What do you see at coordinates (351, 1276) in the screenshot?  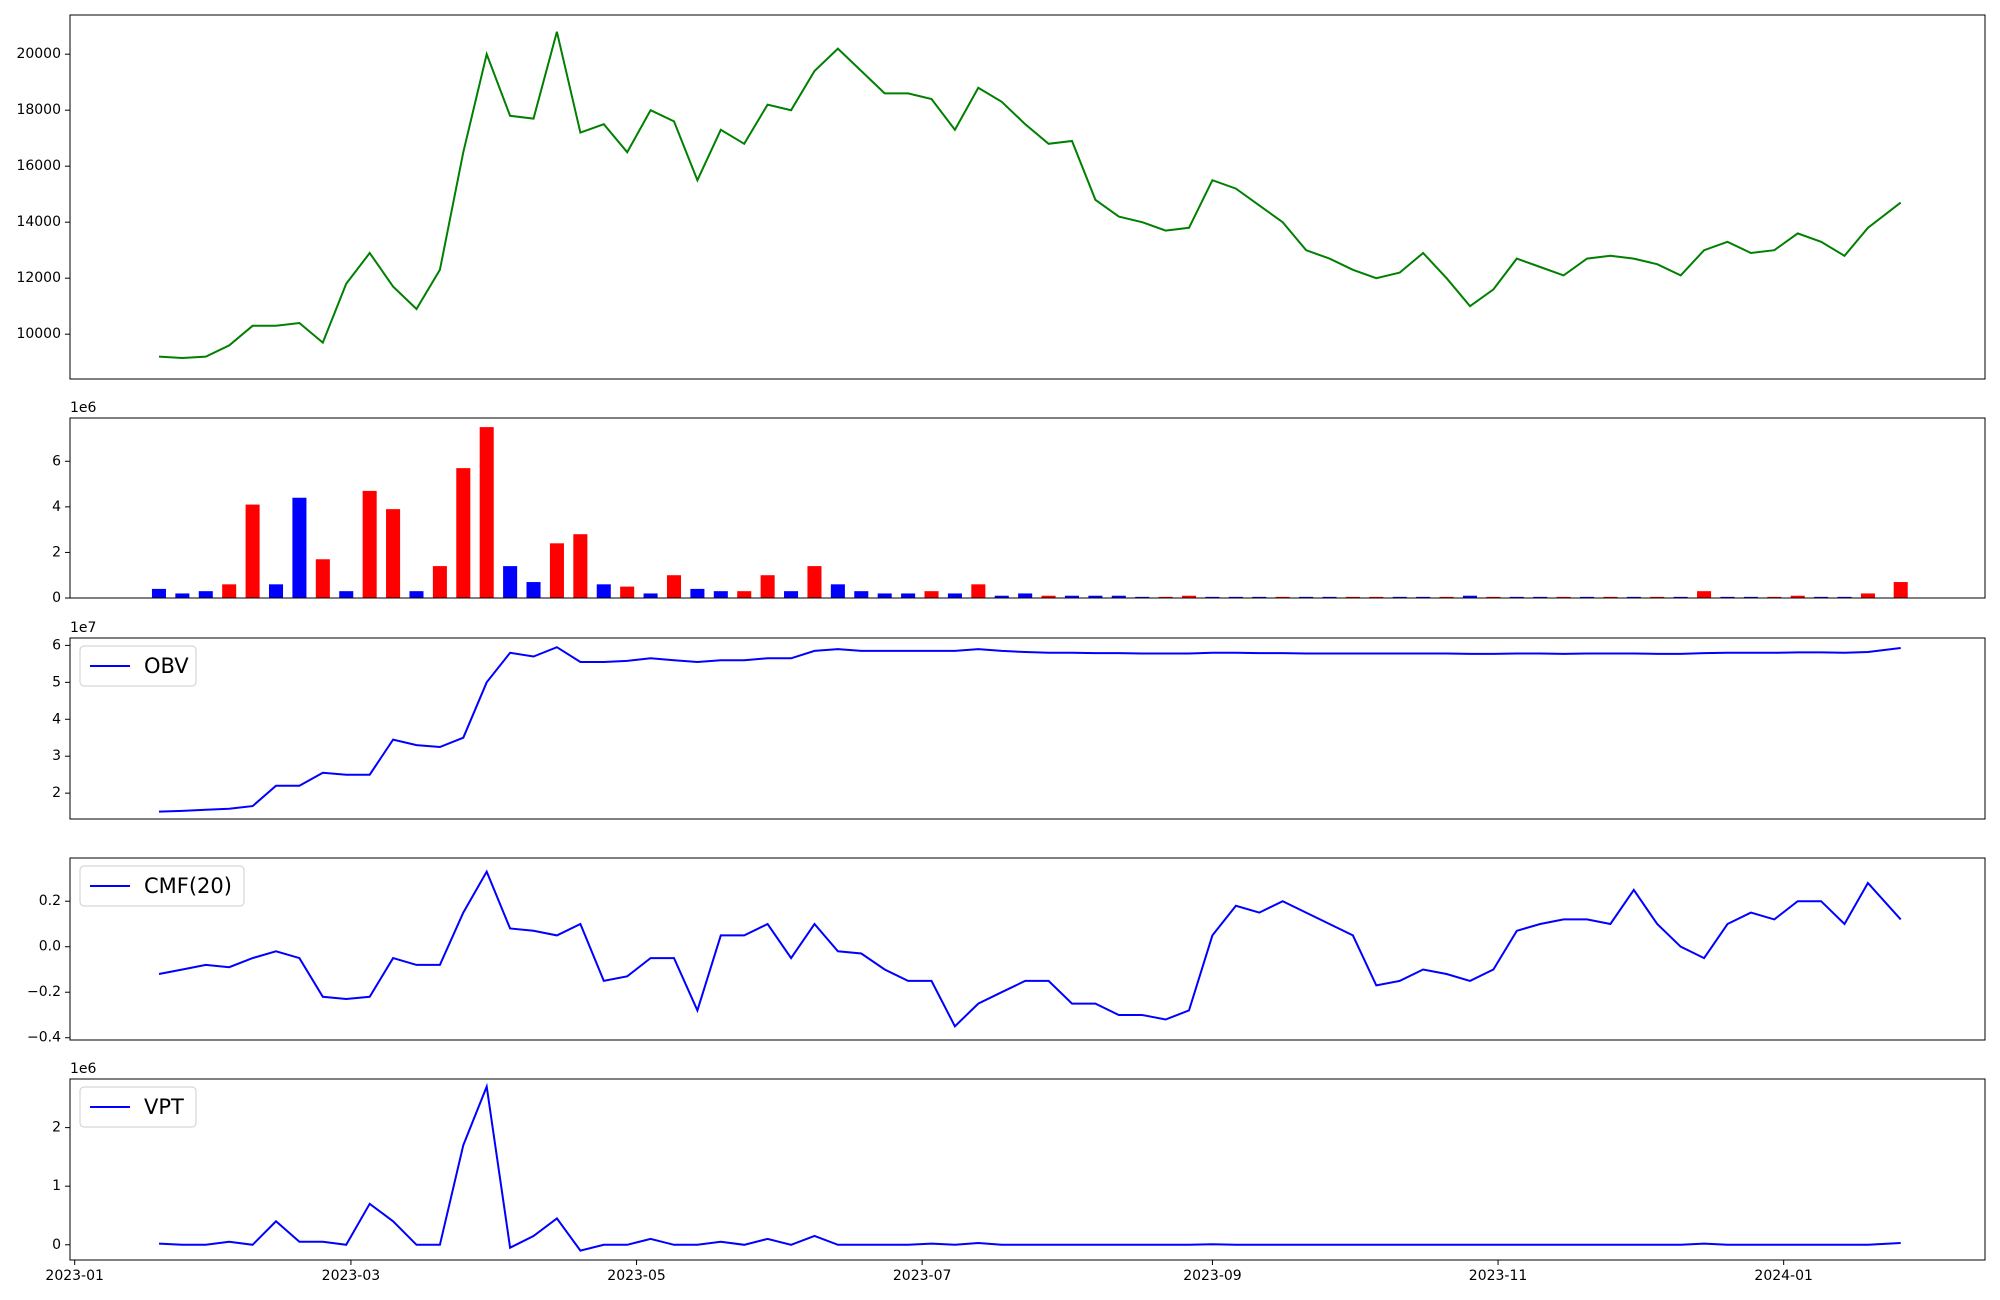 I see `x-tick-label: 2023-03` at bounding box center [351, 1276].